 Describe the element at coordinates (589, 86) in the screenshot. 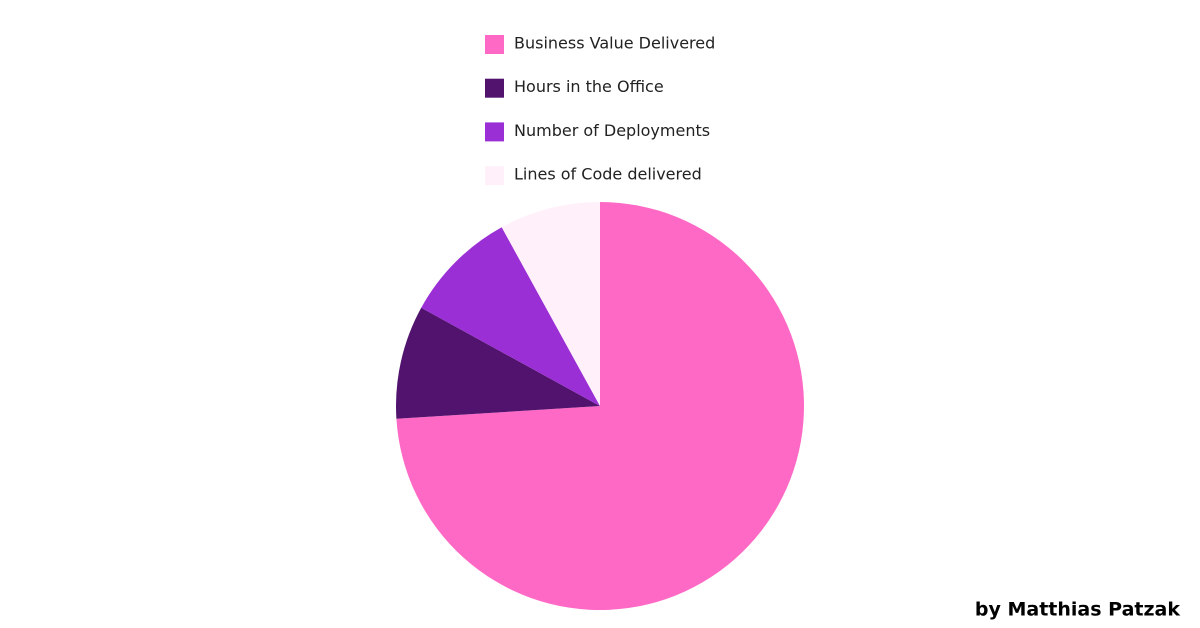

I see `legend-label: Hours in the Office` at that location.